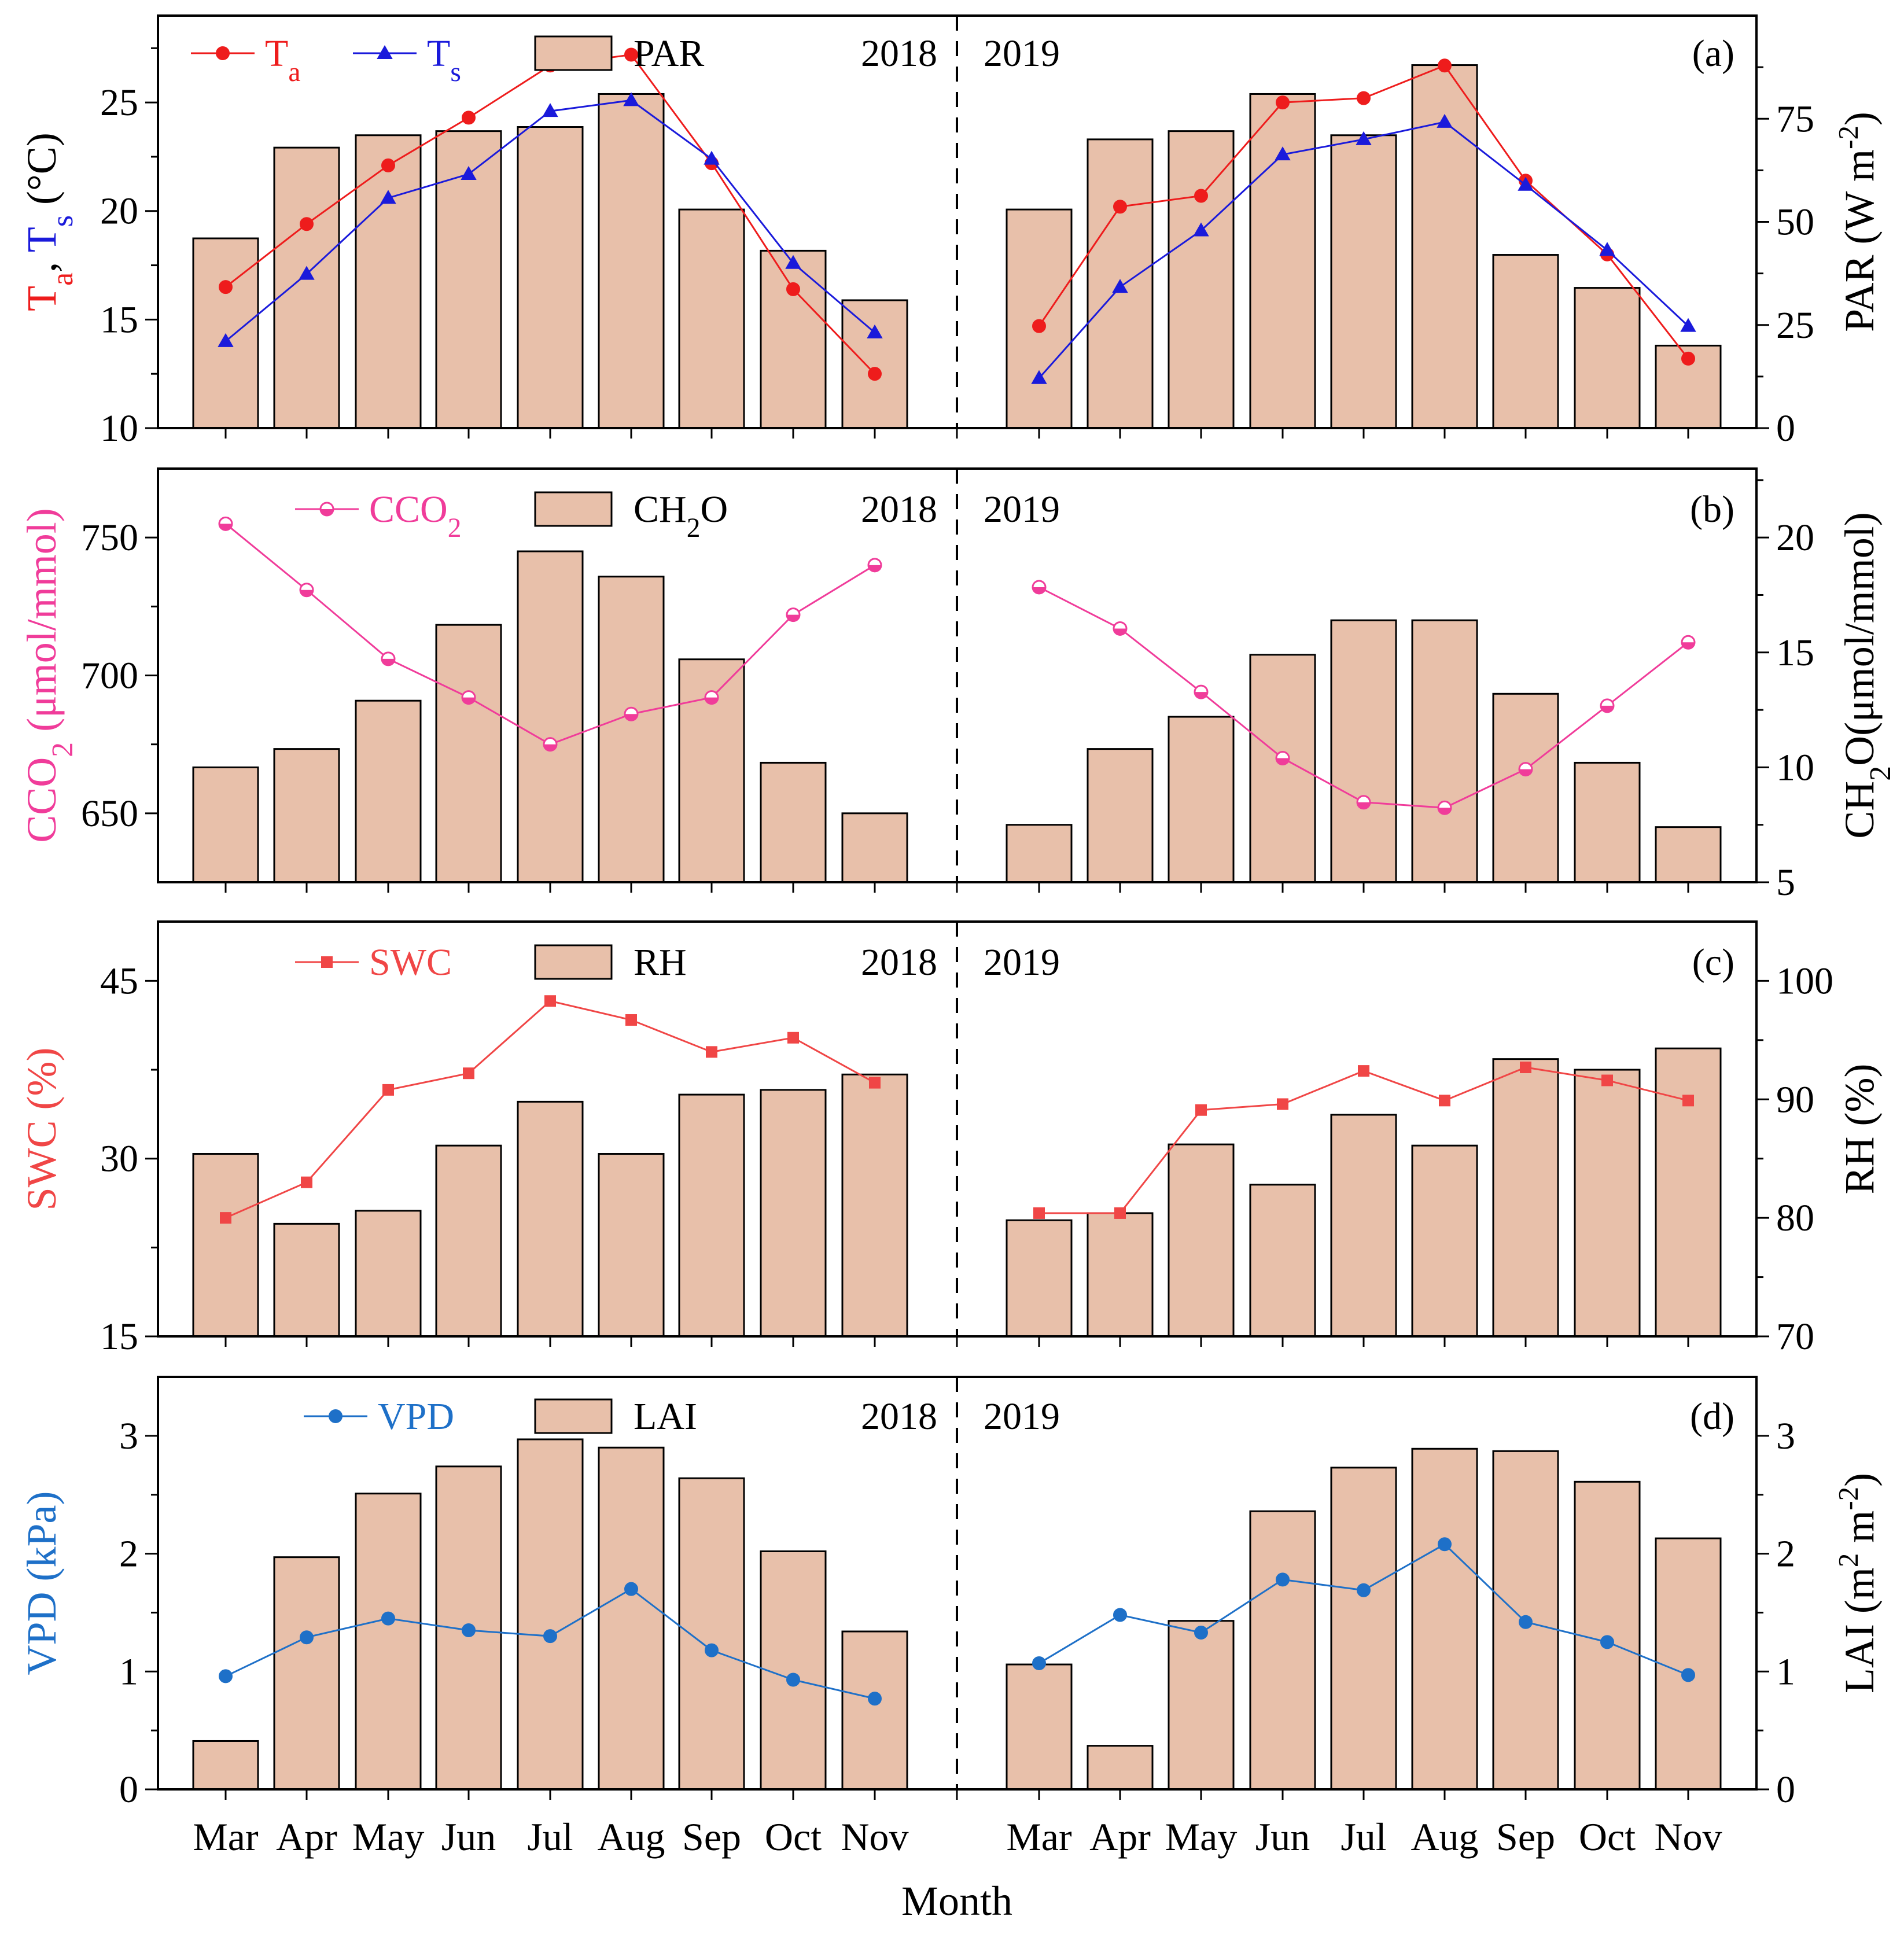 The width and height of the screenshot is (1904, 1934). I want to click on legend-label-LAI: LAI, so click(665, 1416).